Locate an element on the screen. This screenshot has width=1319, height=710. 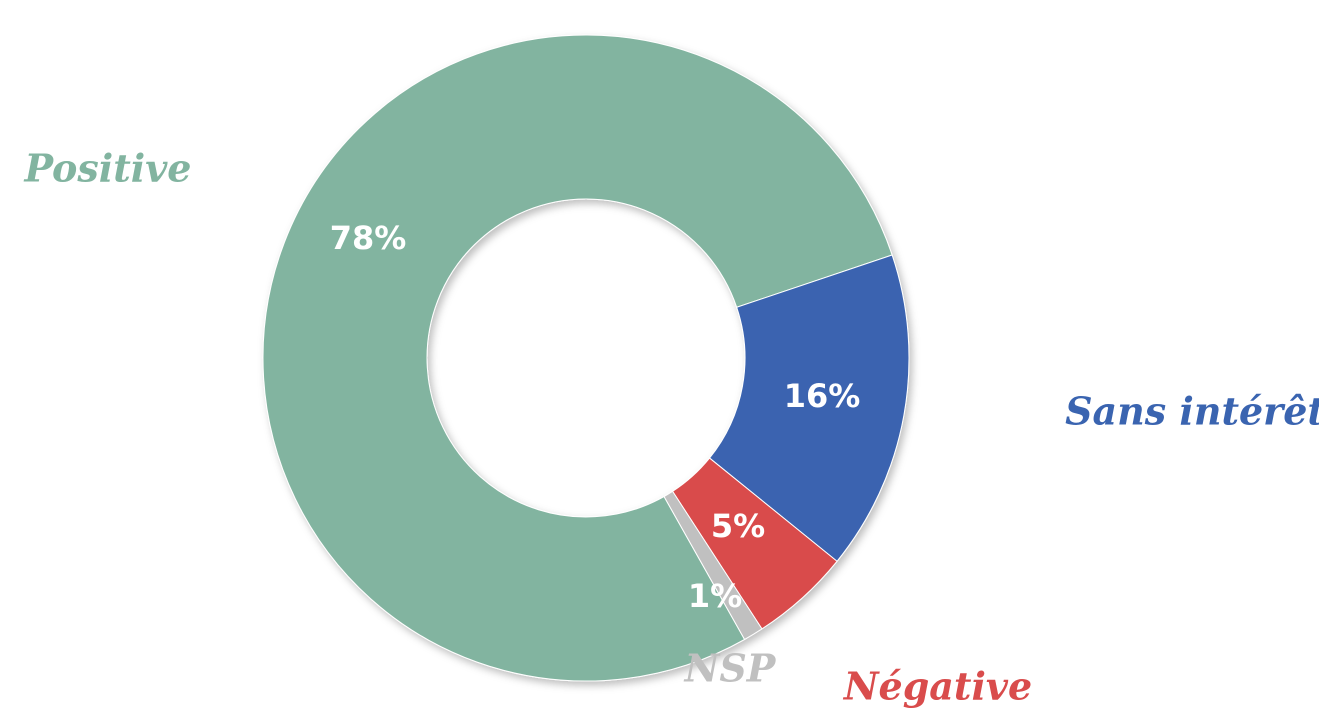
value-label: 16% is located at coordinates (822, 396).